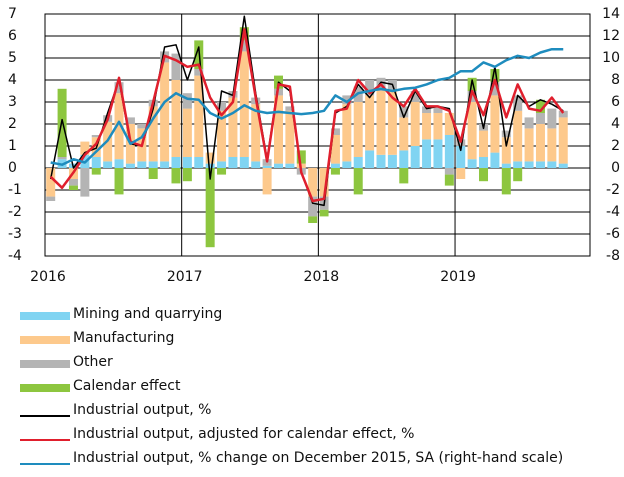 Image resolution: width=624 pixels, height=477 pixels. What do you see at coordinates (12, 14) in the screenshot?
I see `y-tick-label: 7` at bounding box center [12, 14].